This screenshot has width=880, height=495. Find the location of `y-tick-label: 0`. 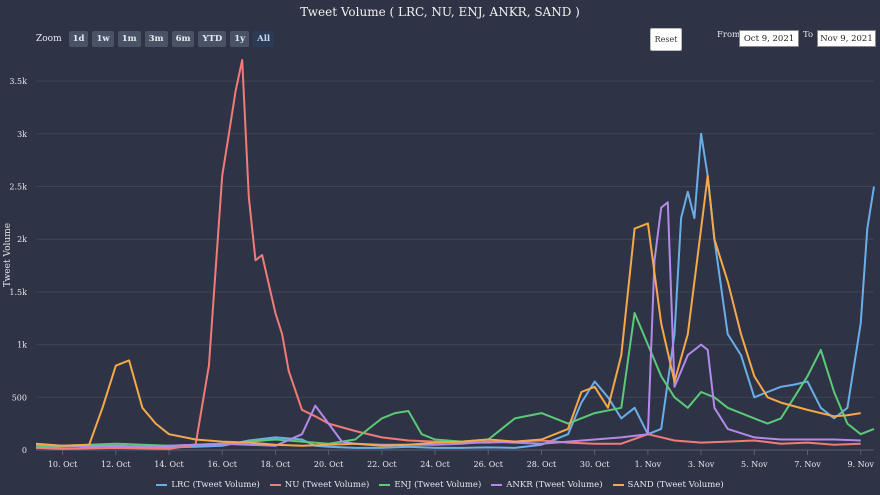

y-tick-label: 0 is located at coordinates (24, 450).